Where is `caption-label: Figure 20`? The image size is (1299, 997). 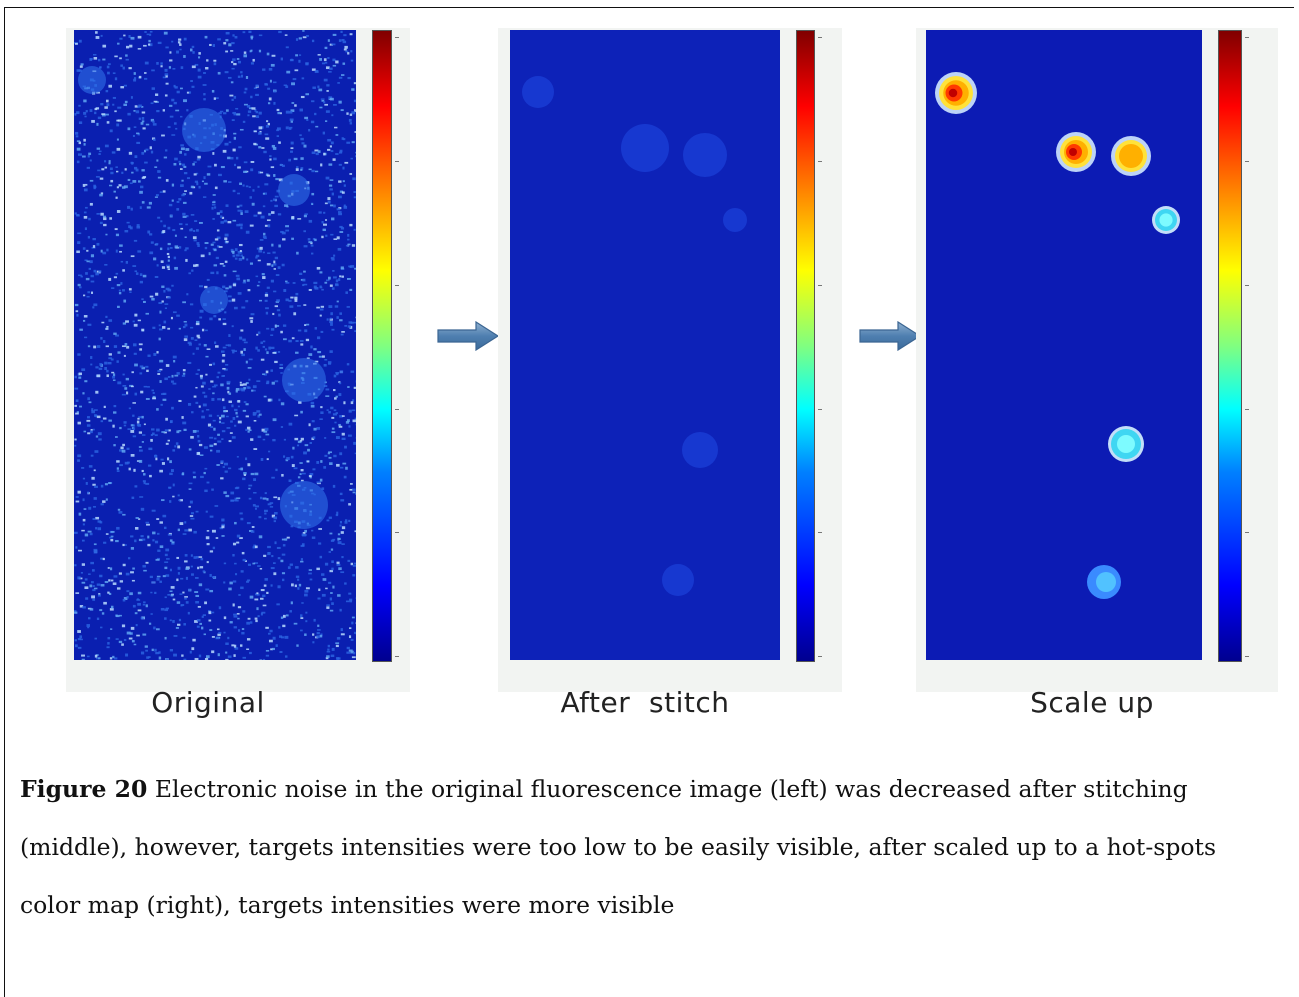
caption-label: Figure 20 is located at coordinates (83, 789).